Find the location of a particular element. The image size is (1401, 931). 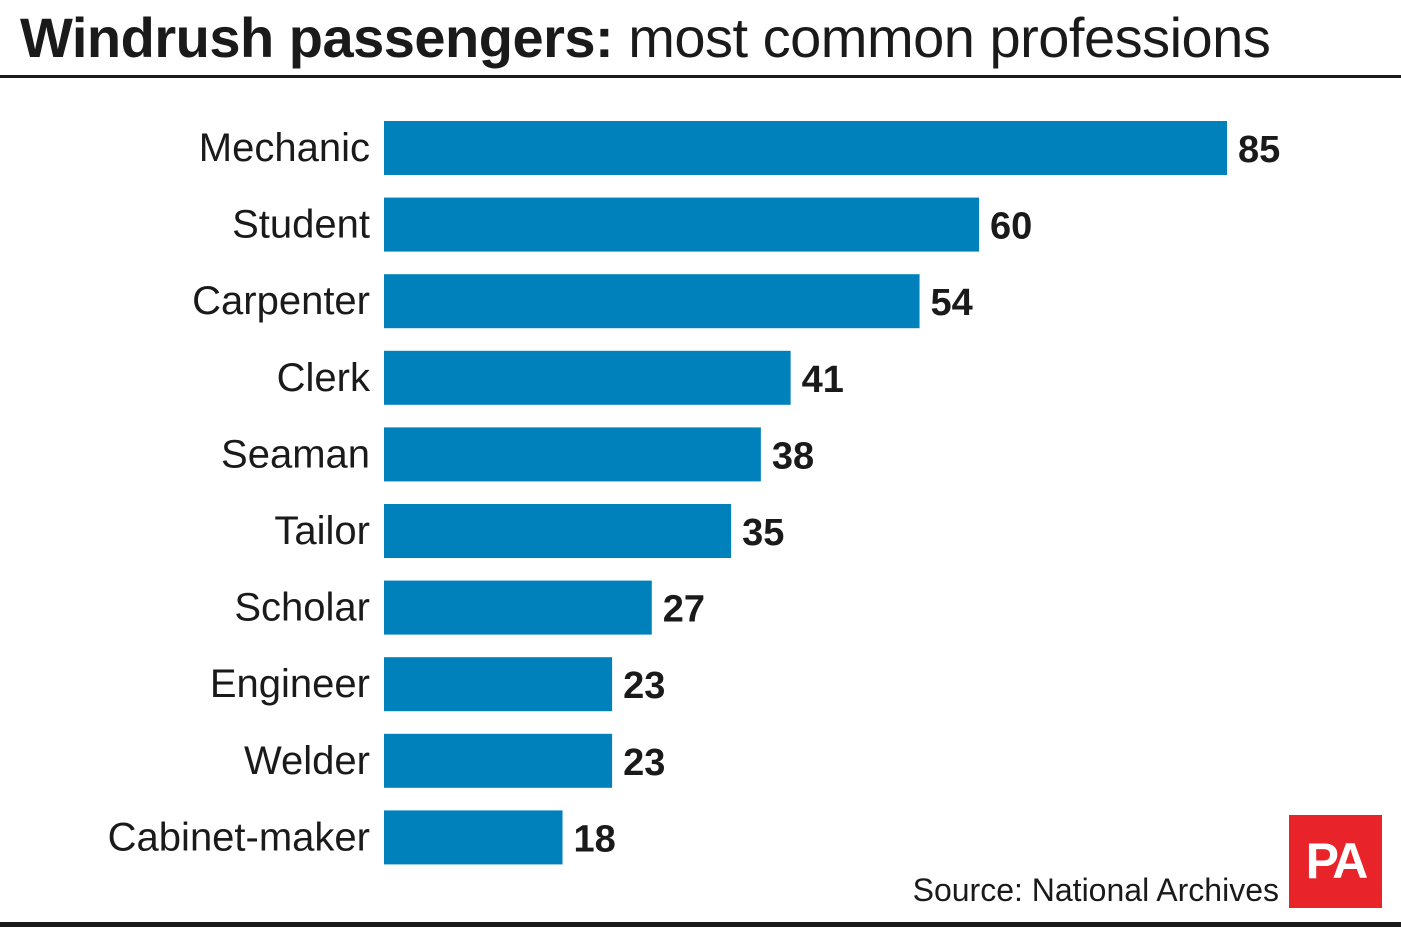

bottom-rule is located at coordinates (700, 924).